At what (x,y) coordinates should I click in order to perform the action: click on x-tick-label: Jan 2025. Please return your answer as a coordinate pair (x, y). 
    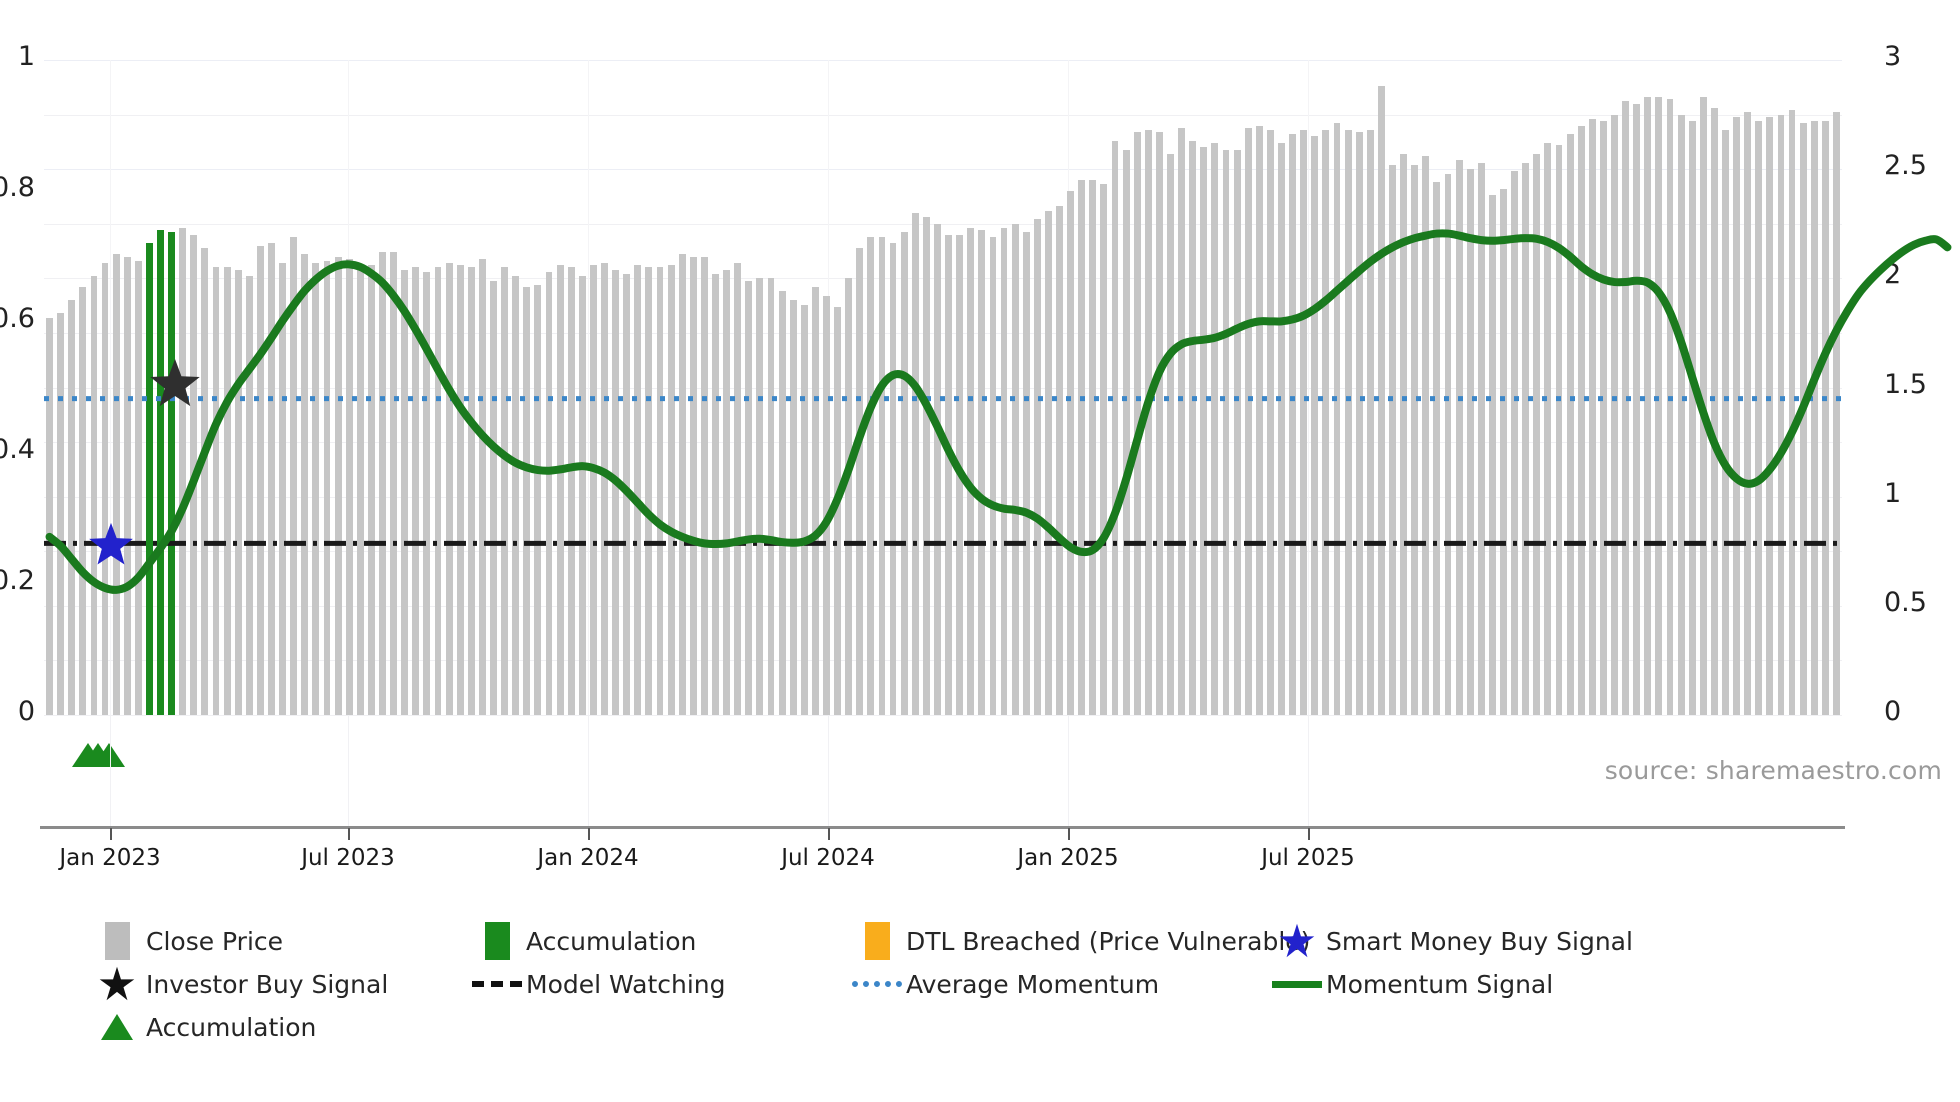
    Looking at the image, I should click on (1068, 858).